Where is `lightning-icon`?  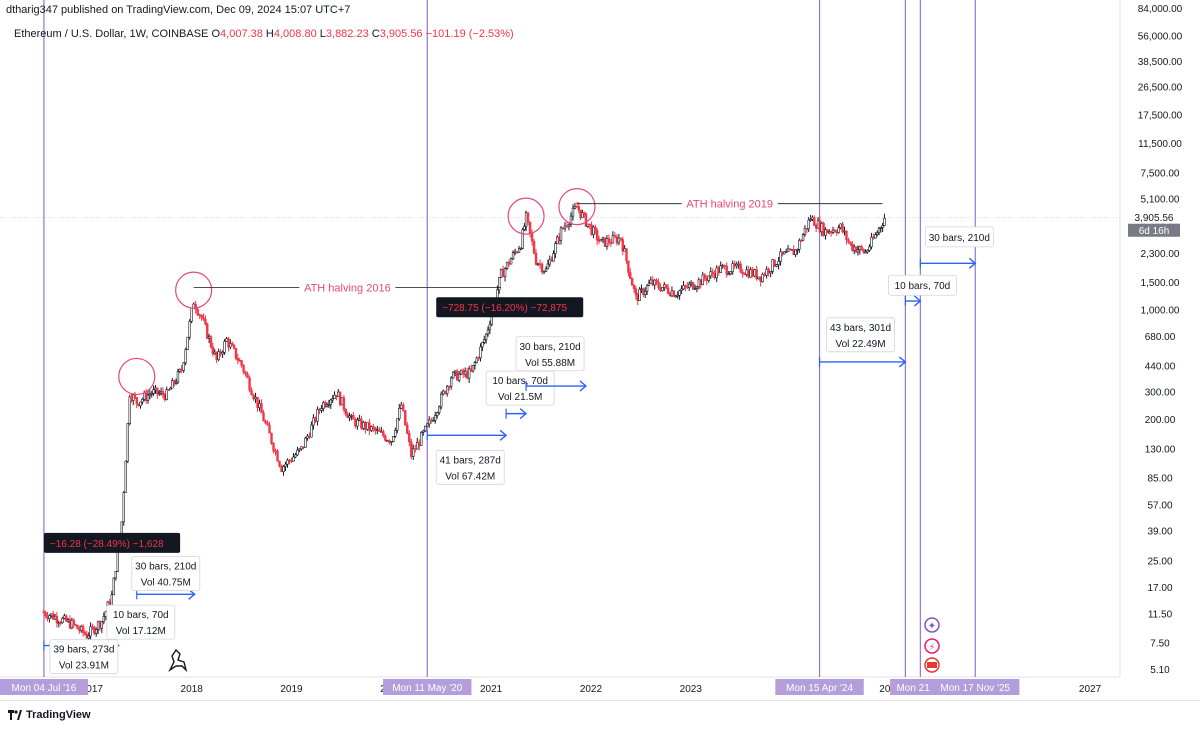
lightning-icon is located at coordinates (932, 646).